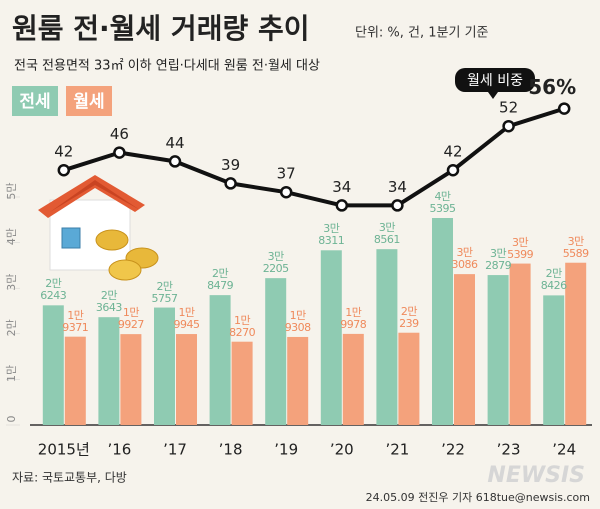 The width and height of the screenshot is (600, 509). Describe the element at coordinates (443, 202) in the screenshot. I see `value-label: 4만 5395` at that location.